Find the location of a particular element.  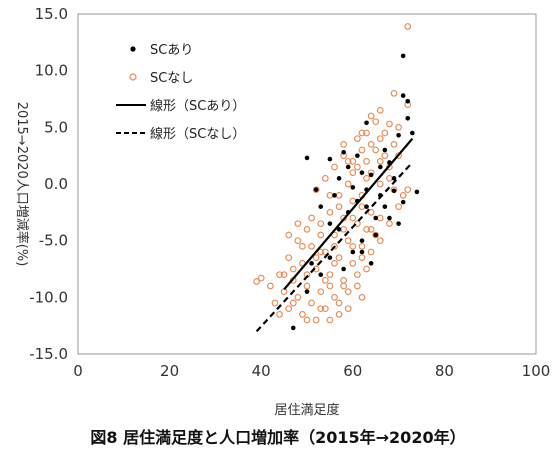

y-tick-label: 10.0 is located at coordinates (51, 71).